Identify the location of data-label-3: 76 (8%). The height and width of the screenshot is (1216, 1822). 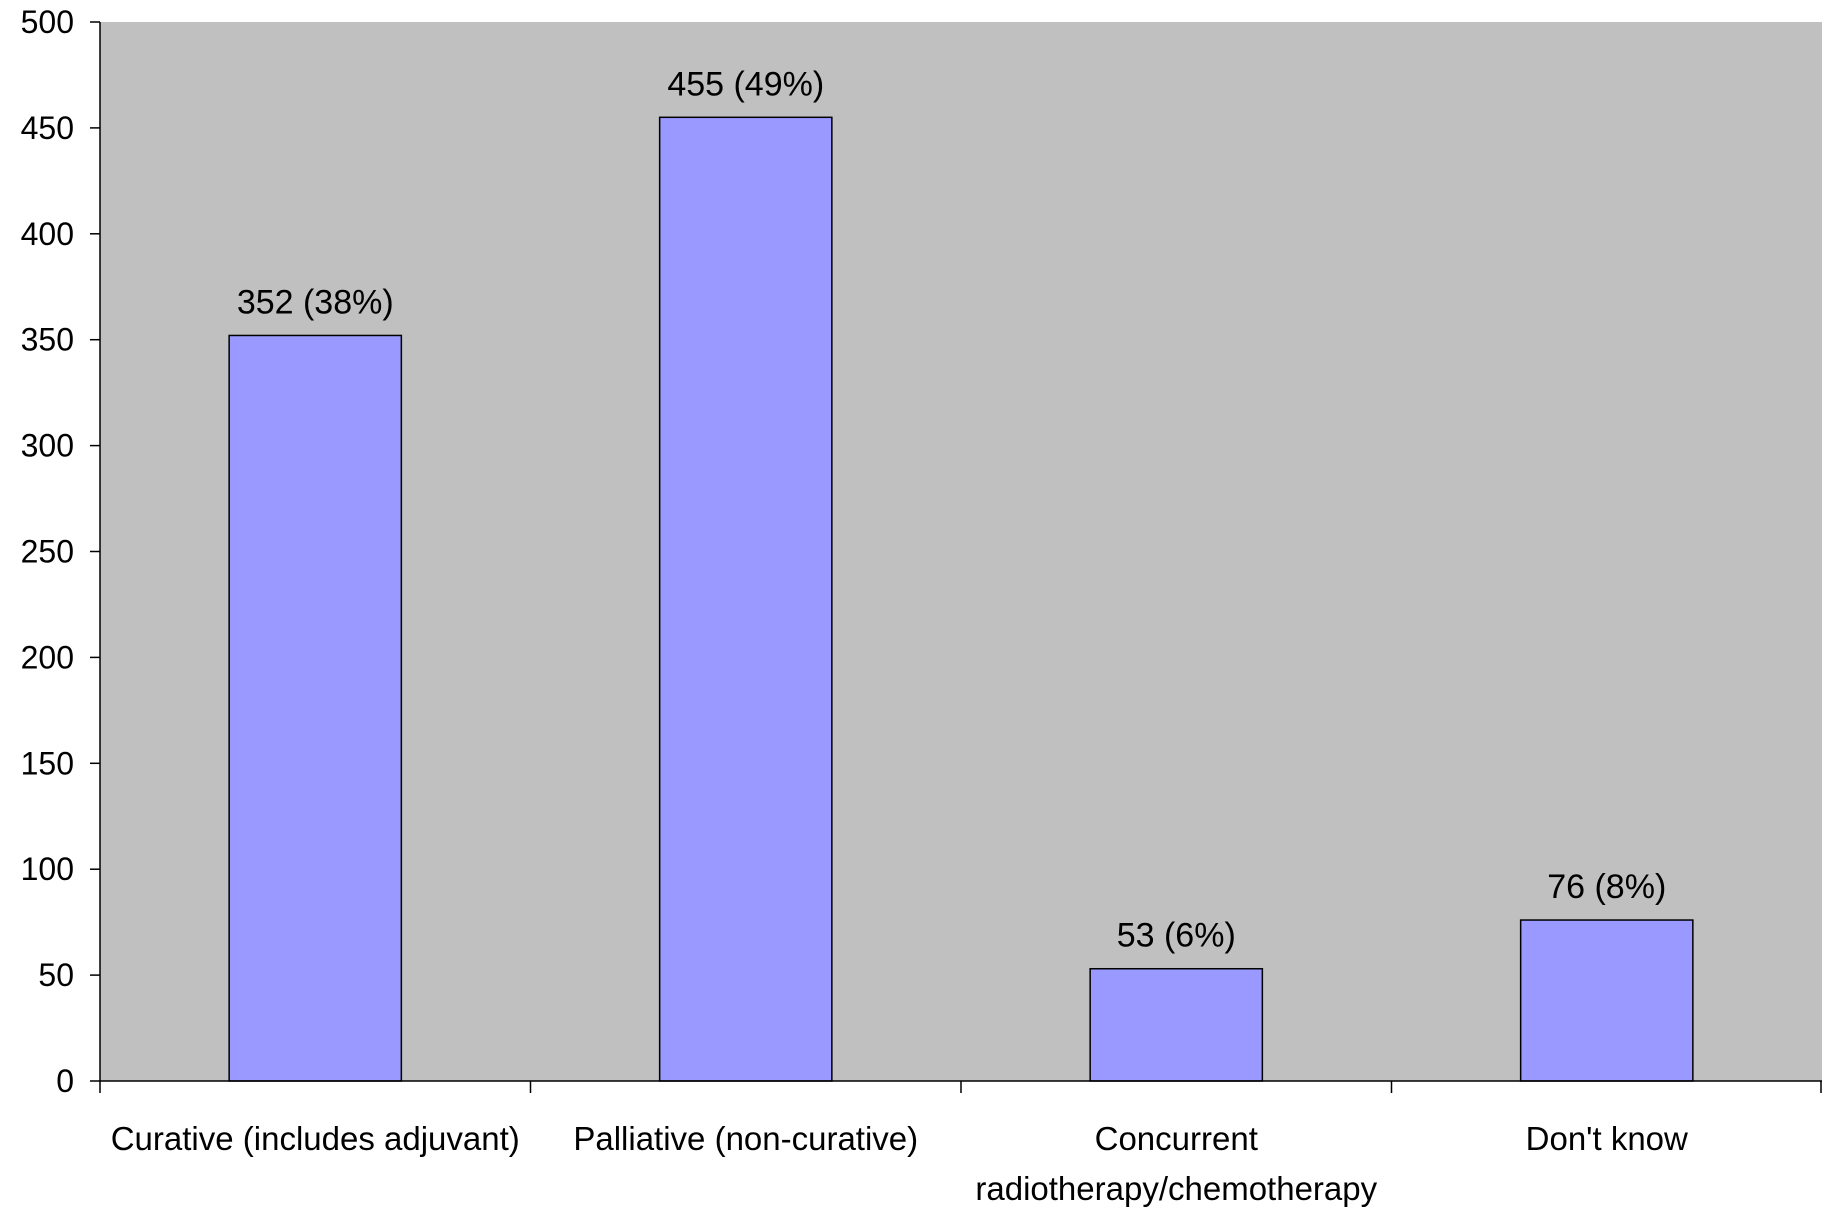
(1606, 887).